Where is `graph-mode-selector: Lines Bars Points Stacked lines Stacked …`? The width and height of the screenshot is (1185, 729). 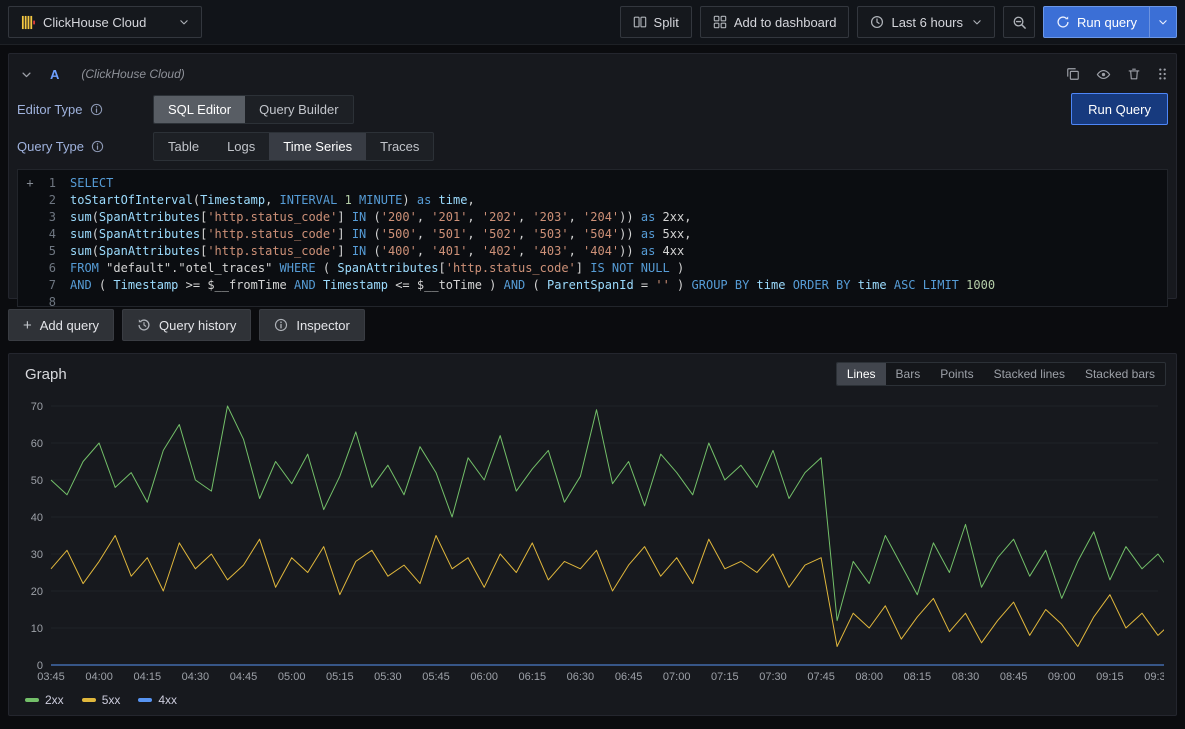
graph-mode-selector: Lines Bars Points Stacked lines Stacked … is located at coordinates (1000, 374).